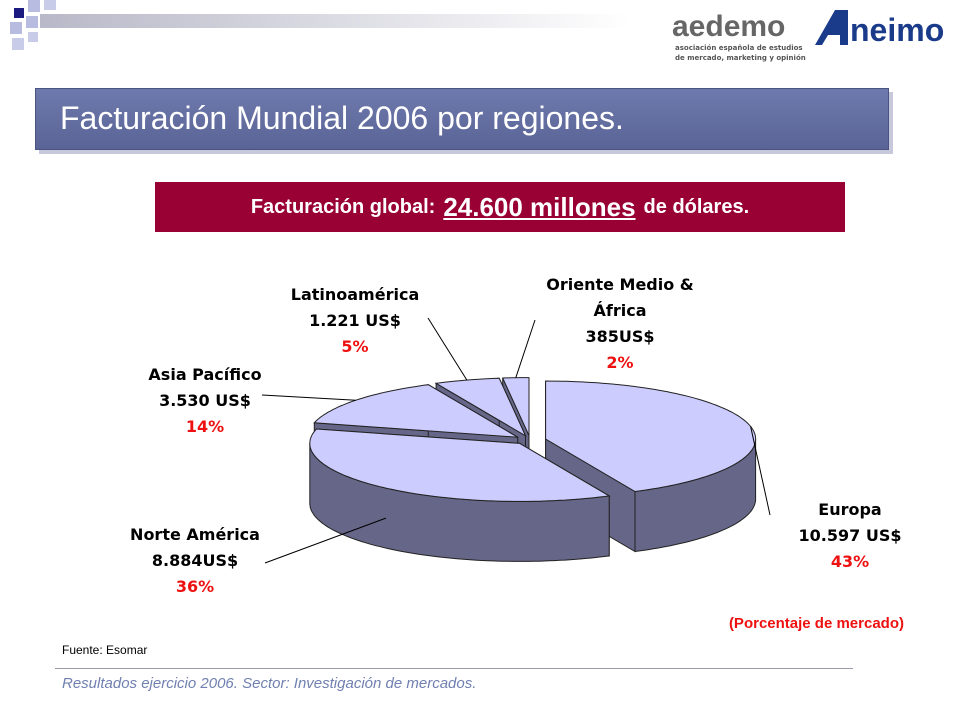 The image size is (960, 720). Describe the element at coordinates (454, 668) in the screenshot. I see `rule` at that location.